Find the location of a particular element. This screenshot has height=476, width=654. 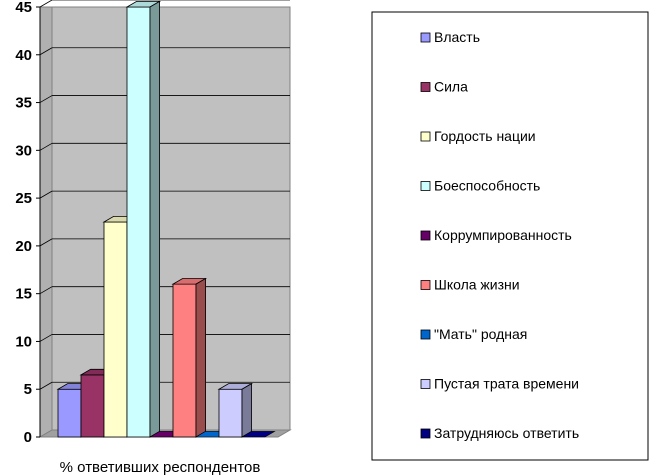

legend-label: "Мать" родная is located at coordinates (480, 334).